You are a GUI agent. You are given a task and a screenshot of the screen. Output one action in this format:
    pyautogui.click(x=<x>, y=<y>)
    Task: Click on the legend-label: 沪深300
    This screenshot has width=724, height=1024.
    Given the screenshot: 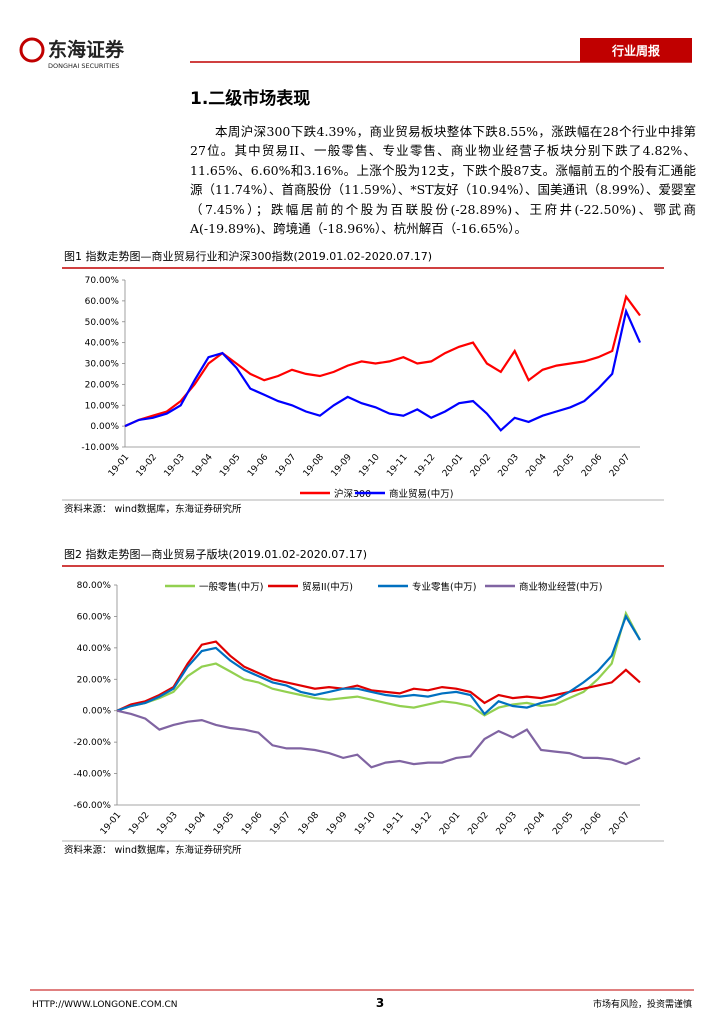 What is the action you would take?
    pyautogui.click(x=352, y=494)
    